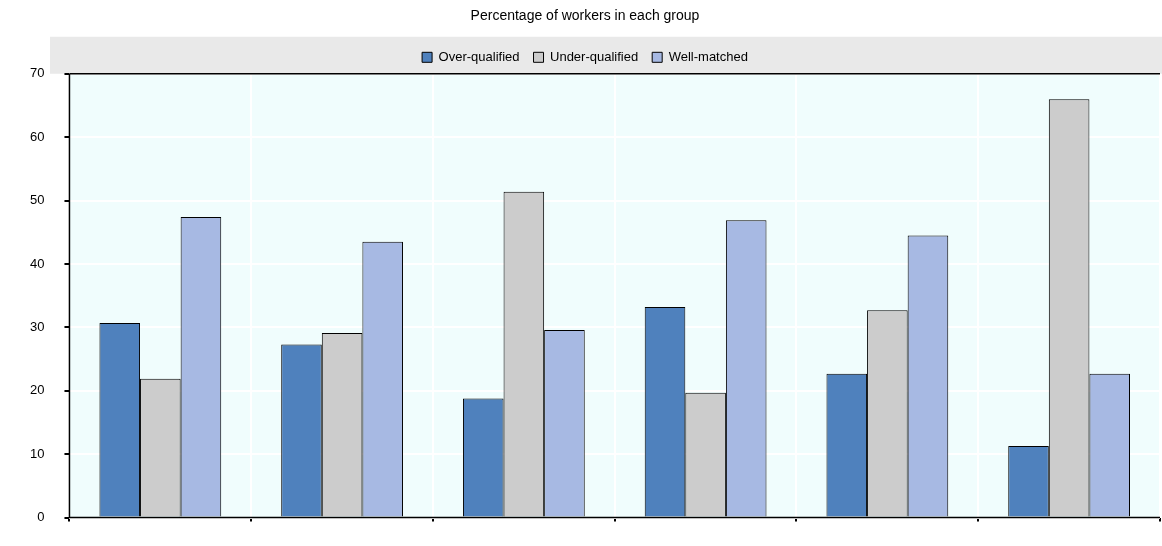 Image resolution: width=1162 pixels, height=546 pixels. What do you see at coordinates (594, 56) in the screenshot?
I see `legend-label: Under-qualified` at bounding box center [594, 56].